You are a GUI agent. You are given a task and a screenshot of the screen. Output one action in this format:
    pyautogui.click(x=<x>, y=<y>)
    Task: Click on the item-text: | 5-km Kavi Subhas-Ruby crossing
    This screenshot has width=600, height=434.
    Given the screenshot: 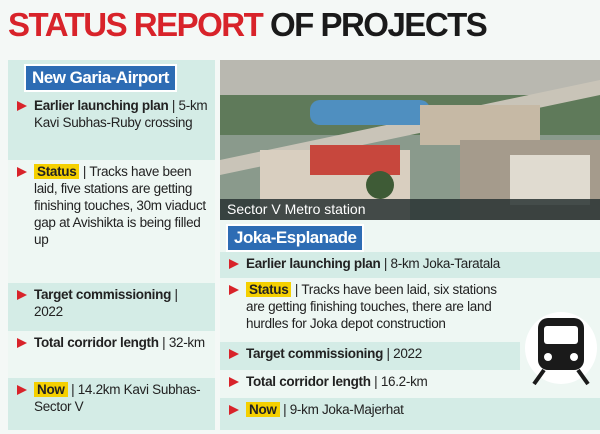 What is the action you would take?
    pyautogui.click(x=121, y=114)
    